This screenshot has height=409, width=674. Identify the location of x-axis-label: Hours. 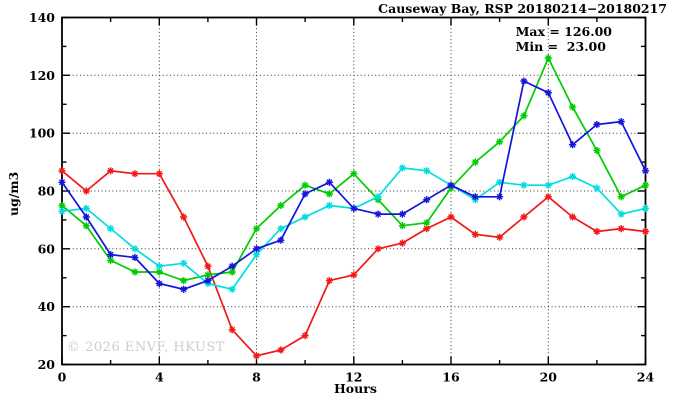
(355, 388).